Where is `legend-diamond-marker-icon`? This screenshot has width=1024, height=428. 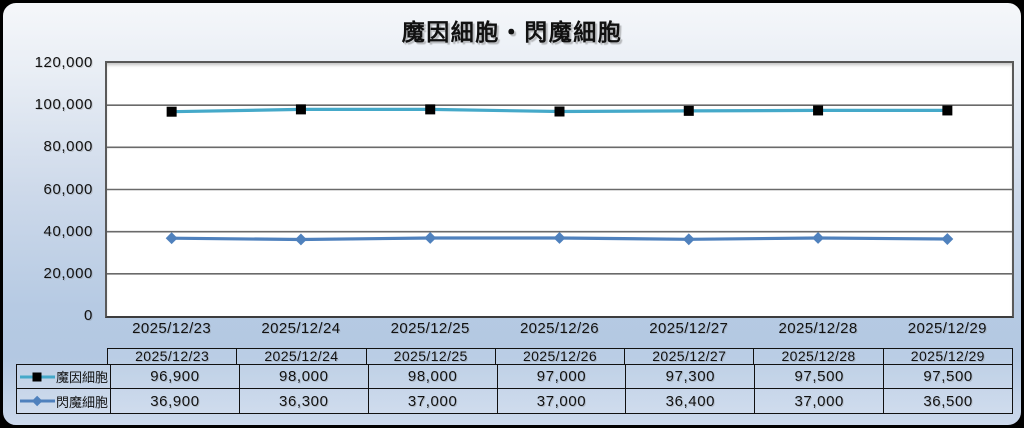 legend-diamond-marker-icon is located at coordinates (37, 401).